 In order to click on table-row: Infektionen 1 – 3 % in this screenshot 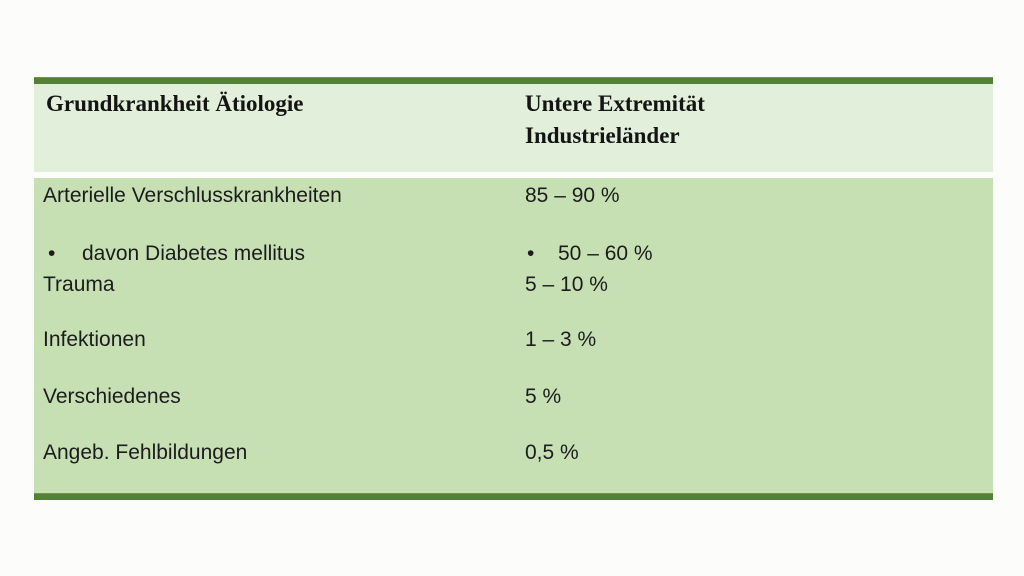, I will do `click(513, 340)`.